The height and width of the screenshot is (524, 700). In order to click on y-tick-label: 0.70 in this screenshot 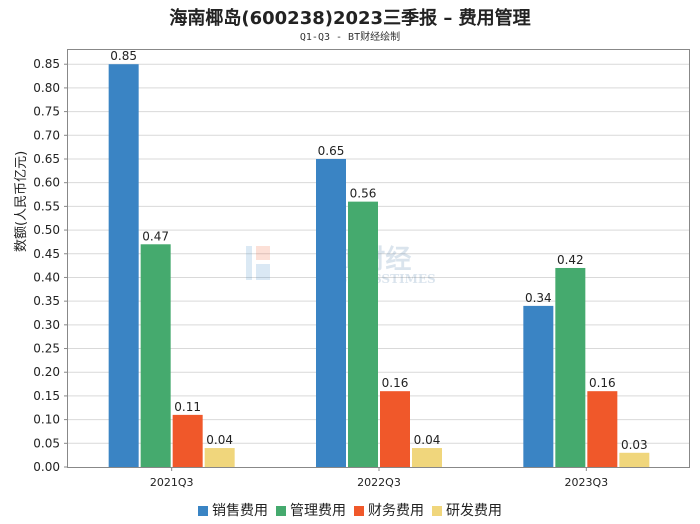, I will do `click(46, 135)`.